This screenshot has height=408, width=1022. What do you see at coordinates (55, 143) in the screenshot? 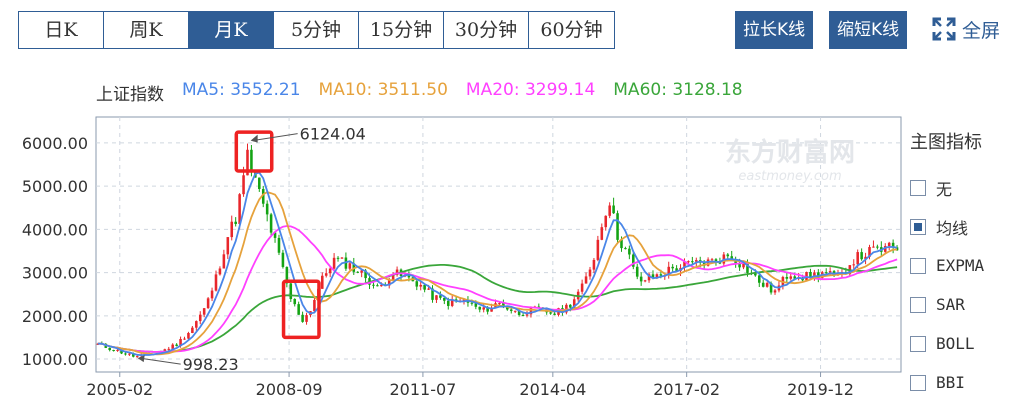
I see `y-tick-label: 6000.00` at bounding box center [55, 143].